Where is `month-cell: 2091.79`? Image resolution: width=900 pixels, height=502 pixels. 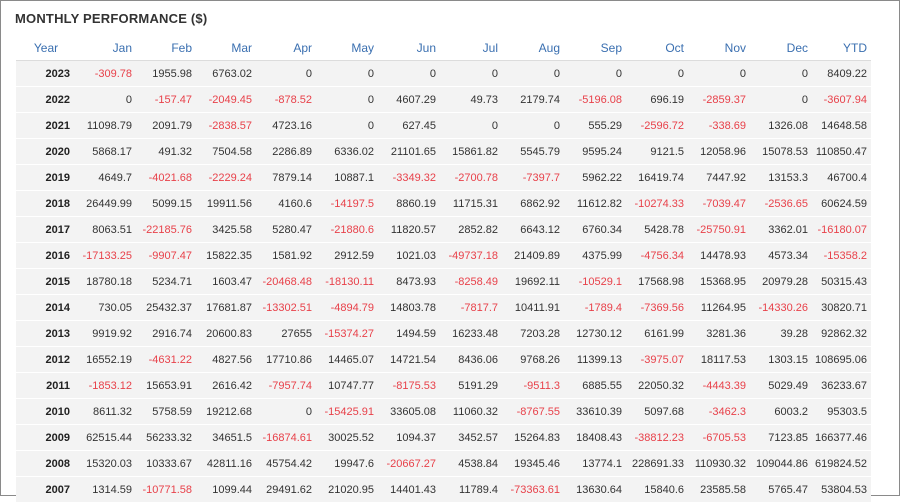
month-cell: 2091.79 is located at coordinates (166, 126).